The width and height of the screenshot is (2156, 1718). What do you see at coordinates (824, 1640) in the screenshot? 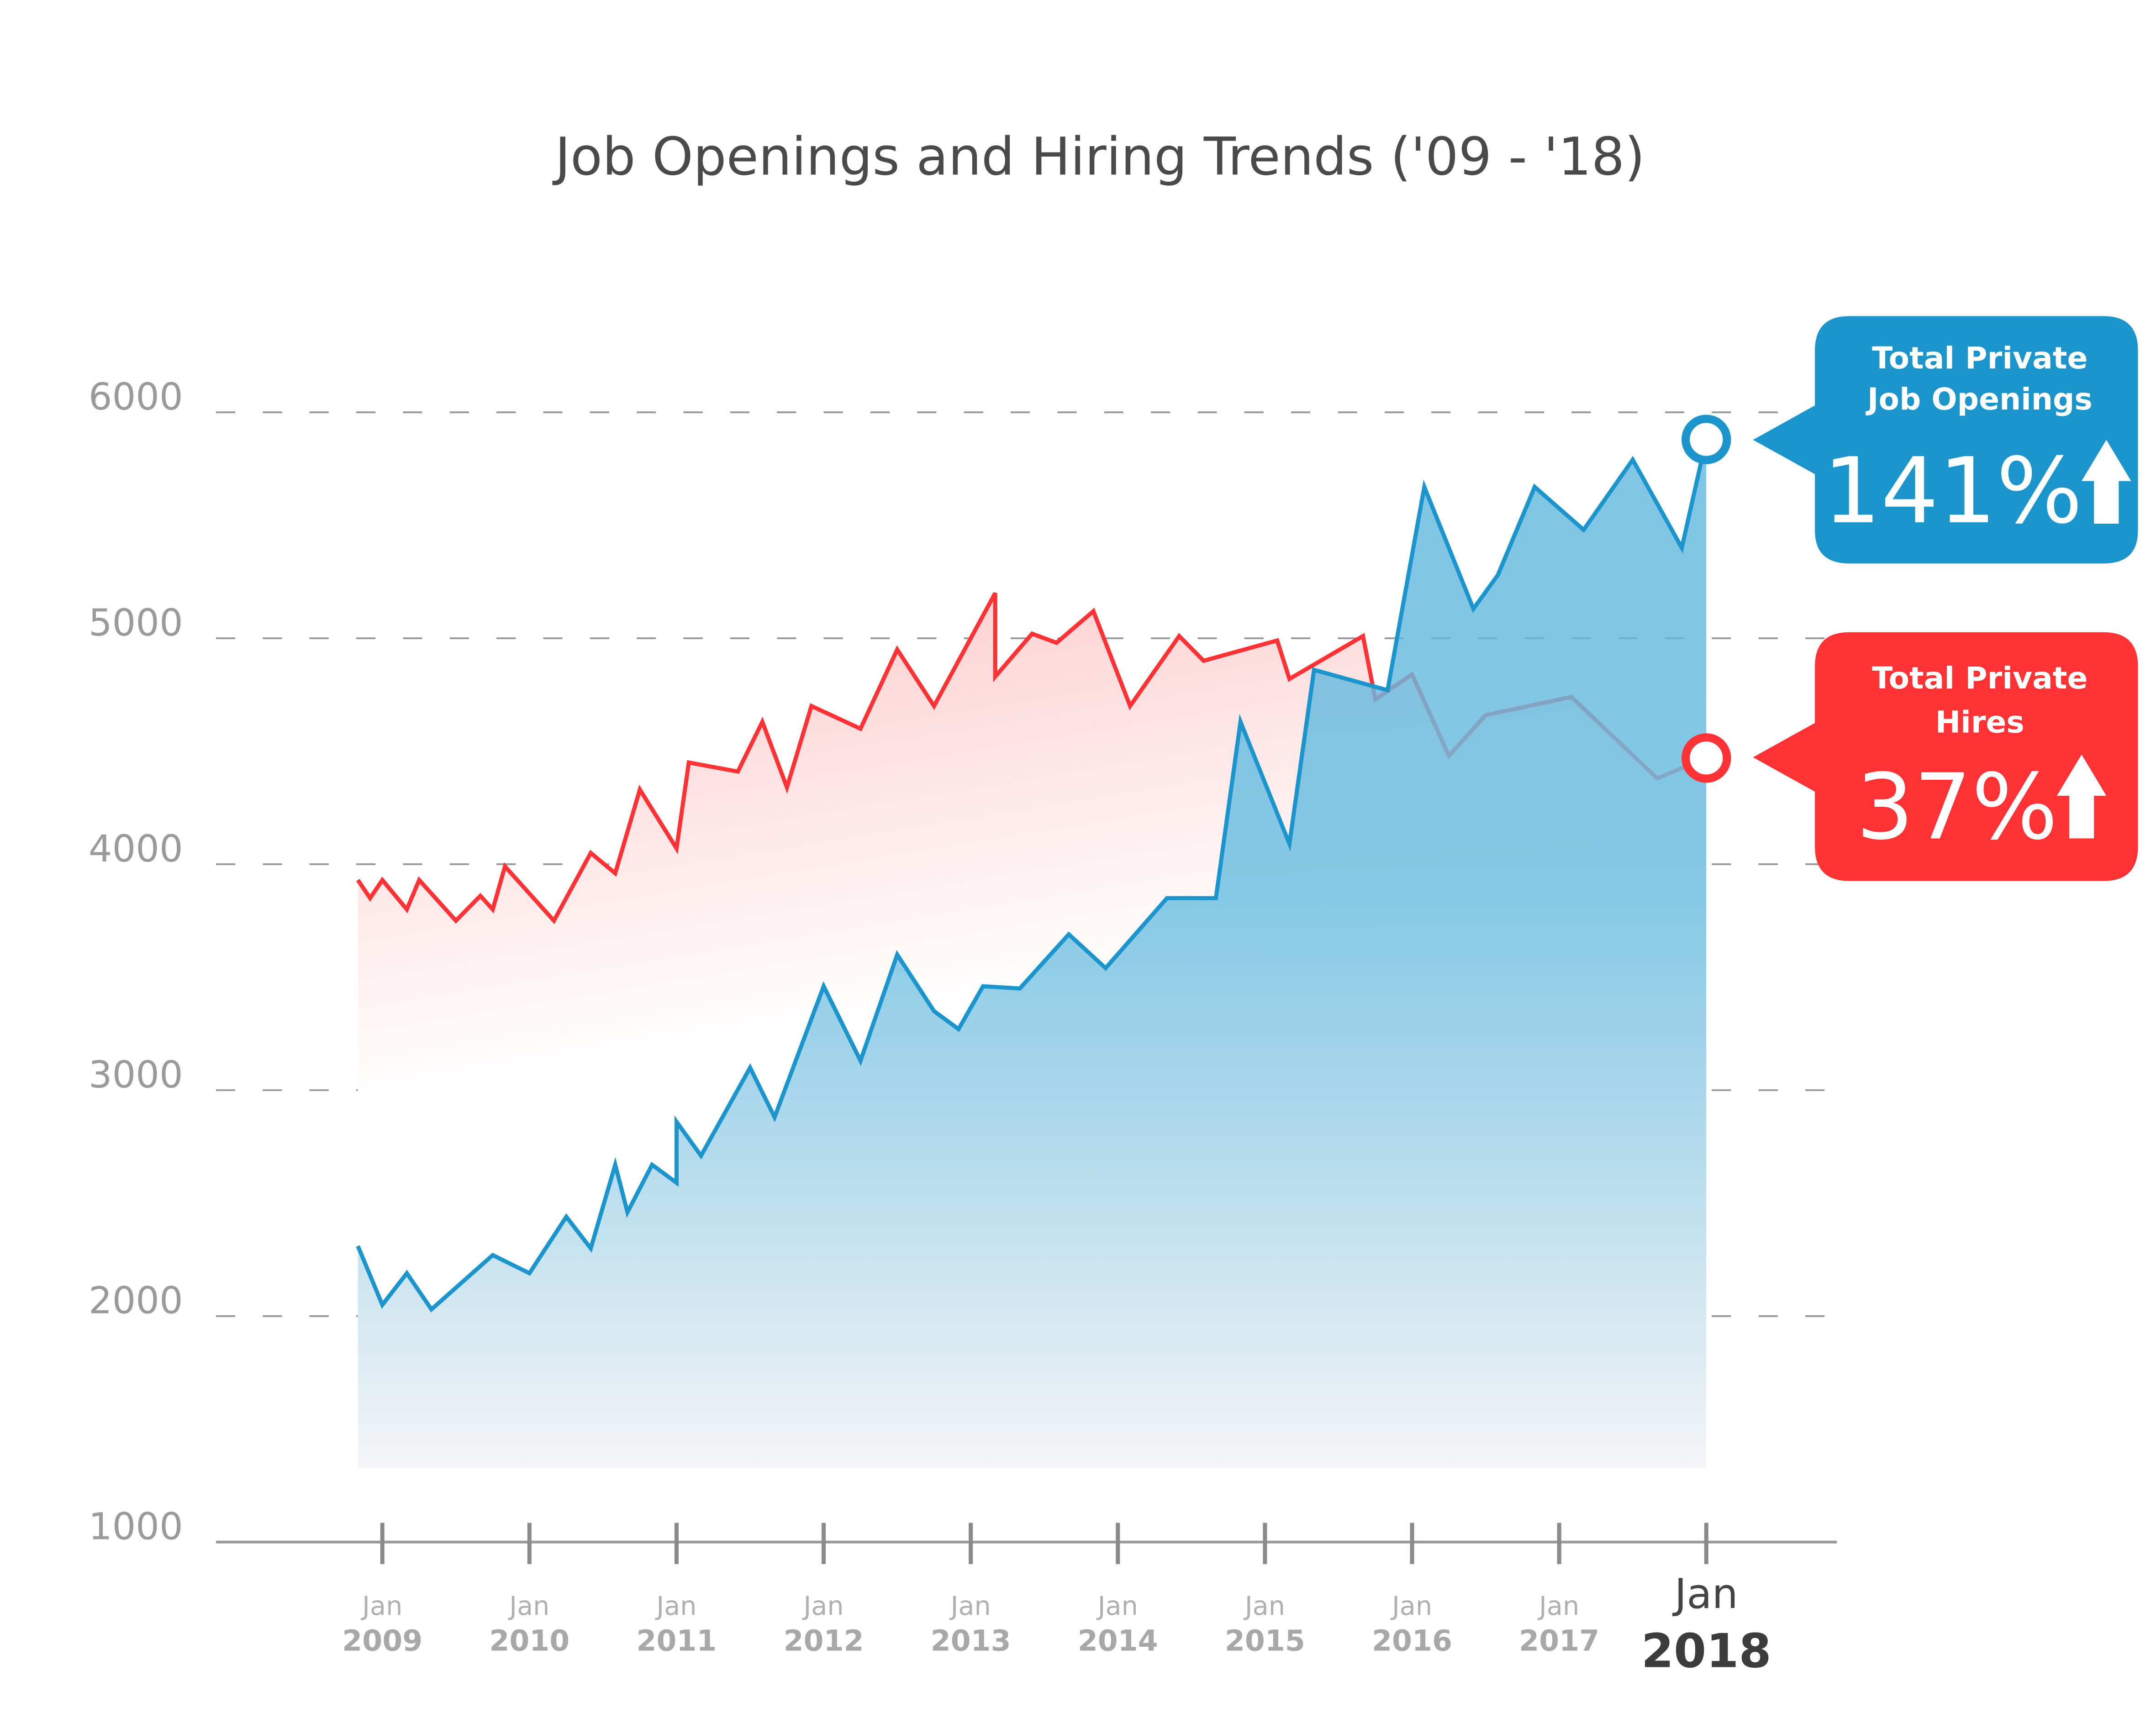
I see `x-tick-year: 2012` at bounding box center [824, 1640].